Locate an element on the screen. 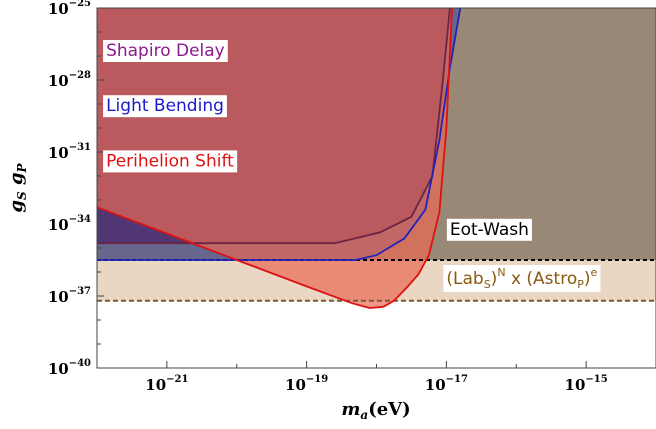  svg-text: (LabS)N x (AstroP)e is located at coordinates (521, 278).